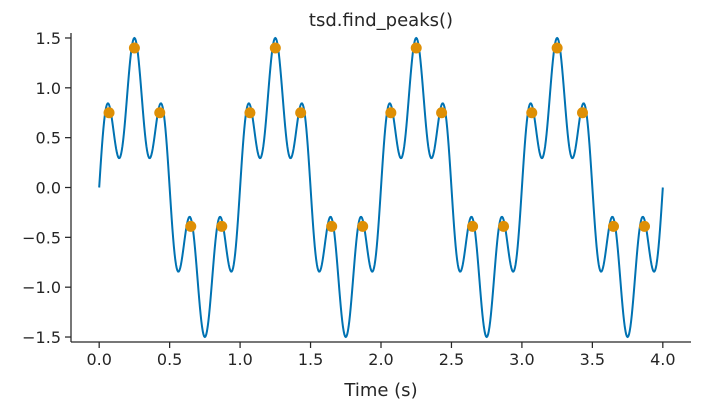 The image size is (701, 410). I want to click on x-axis-ticks: 0.0 0.5 1.0 1.5 2.0 2.5 3.0 3.5 4.0, so click(381, 355).